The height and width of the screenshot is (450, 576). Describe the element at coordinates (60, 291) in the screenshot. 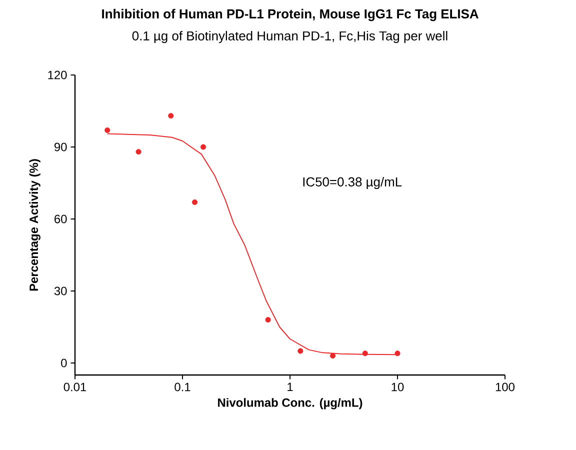

I see `y-tick-label: 30` at that location.